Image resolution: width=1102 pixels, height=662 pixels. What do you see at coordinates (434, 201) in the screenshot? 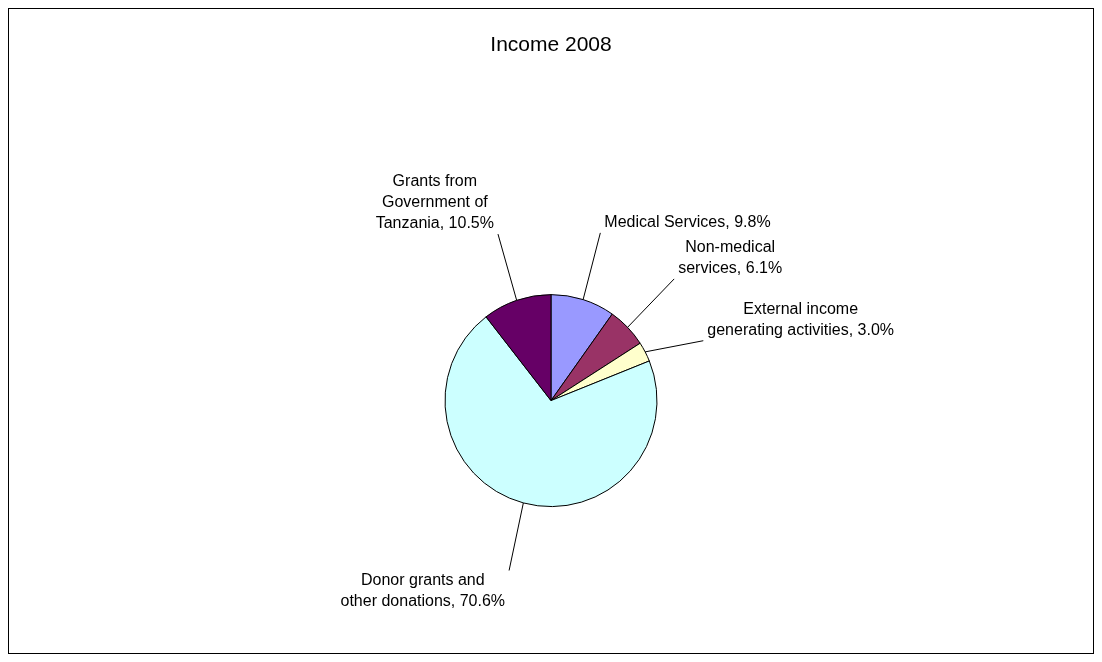
I see `slice-label: Grants from Government of Tanzania, 10.5%` at bounding box center [434, 201].